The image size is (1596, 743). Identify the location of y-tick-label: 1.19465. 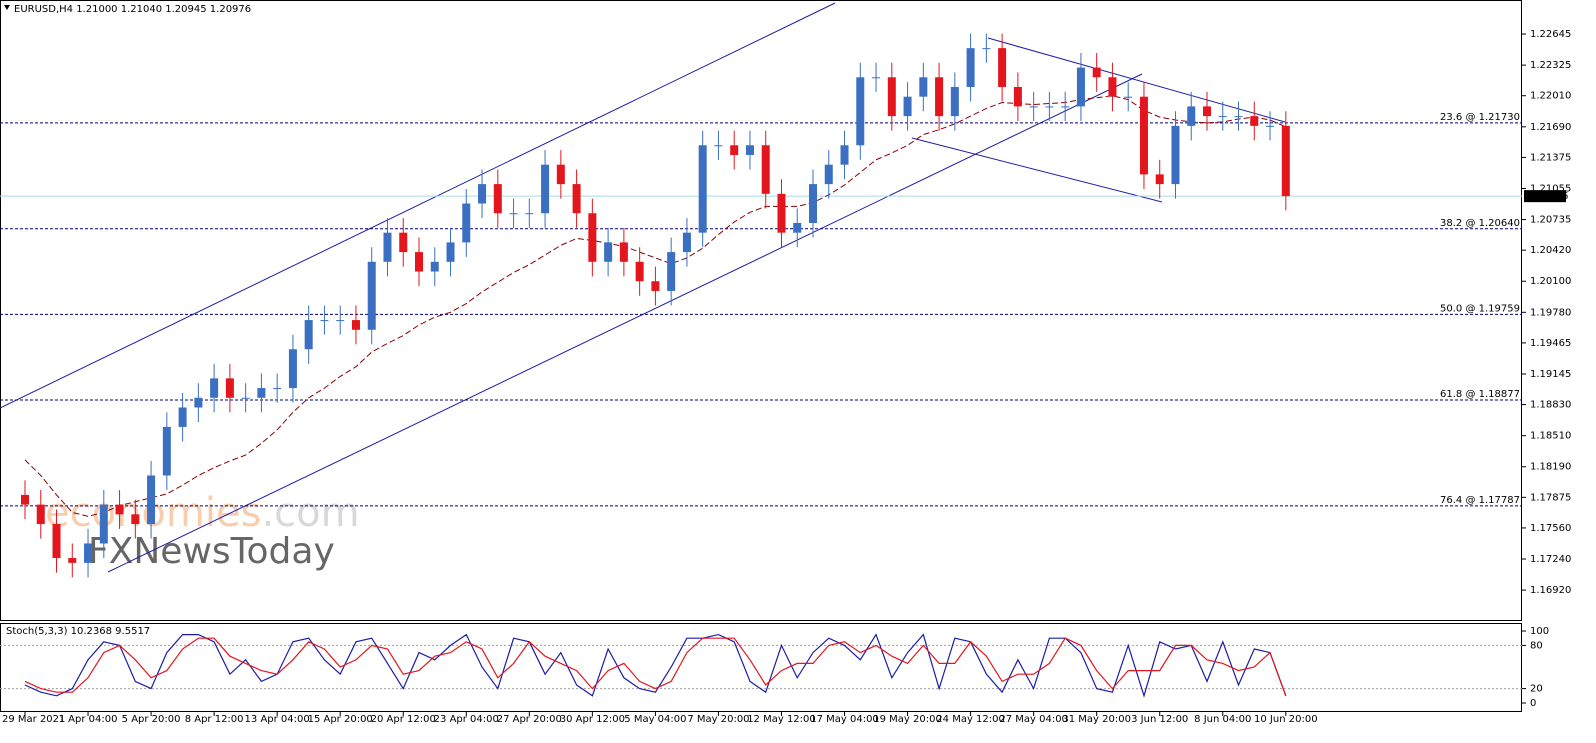
(1550, 343).